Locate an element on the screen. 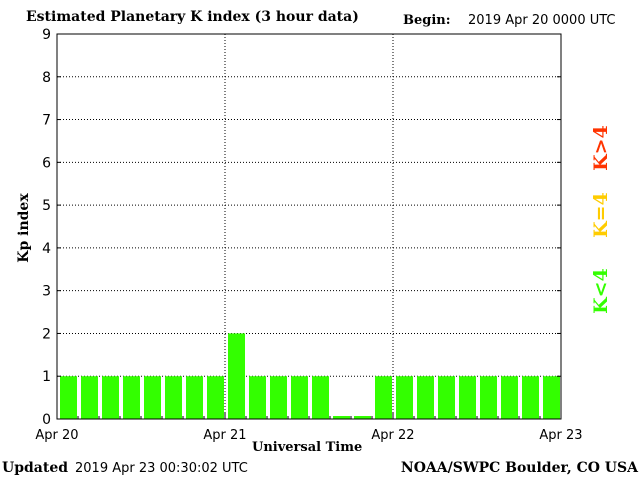 The height and width of the screenshot is (480, 640). y-tick-label-7: 7 is located at coordinates (46, 121).